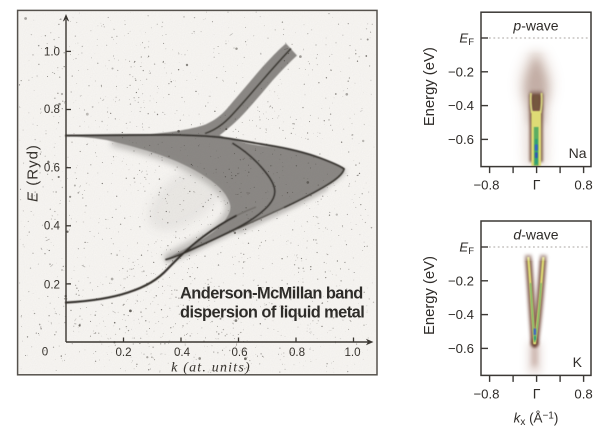 This screenshot has height=438, width=600. Describe the element at coordinates (536, 420) in the screenshot. I see `svg-text: kx (Å−1)` at that location.